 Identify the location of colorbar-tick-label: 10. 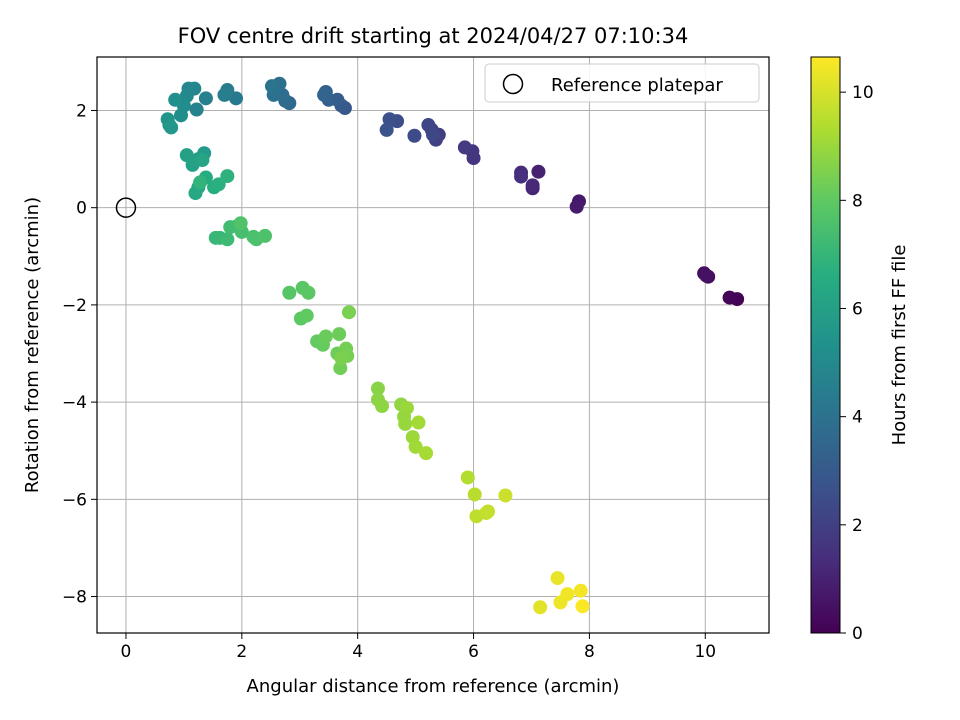
(863, 93).